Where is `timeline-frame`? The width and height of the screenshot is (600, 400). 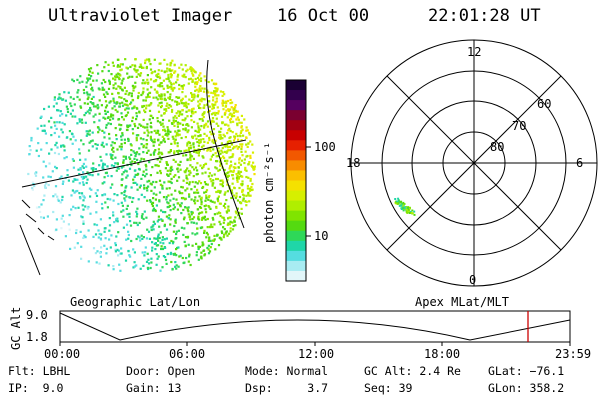 timeline-frame is located at coordinates (315, 326).